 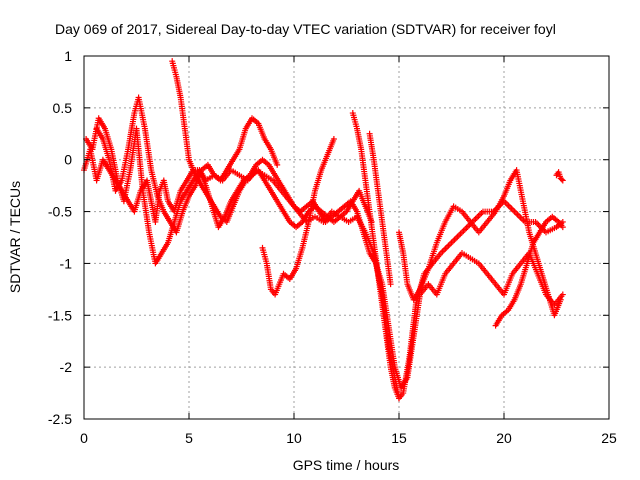 I want to click on y-tick-label: 0.5, so click(x=63, y=108).